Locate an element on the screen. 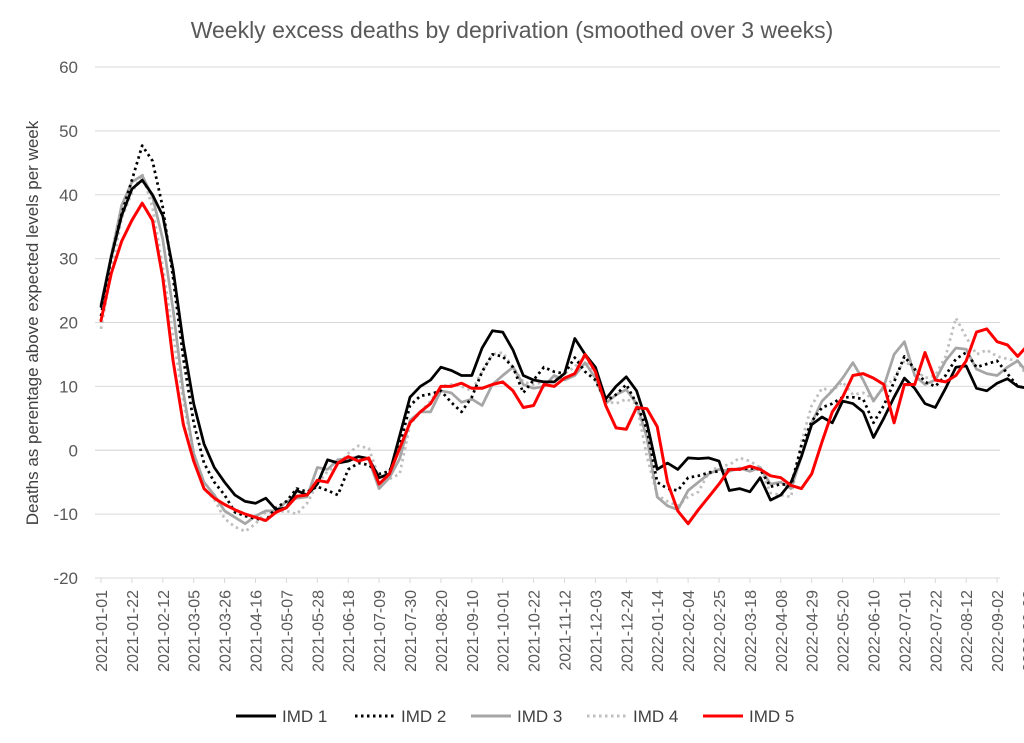  x-tick-label: 2021-07-30 is located at coordinates (411, 631).